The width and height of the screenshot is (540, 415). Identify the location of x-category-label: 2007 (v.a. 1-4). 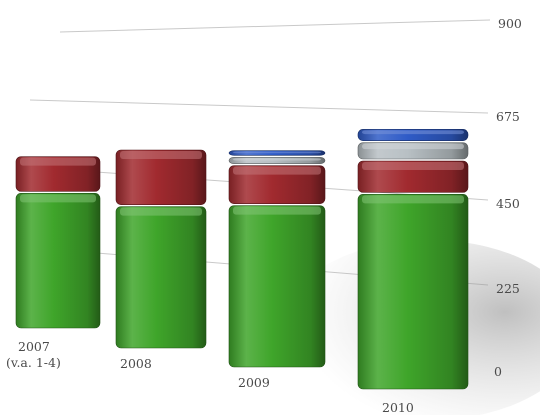
(33, 354).